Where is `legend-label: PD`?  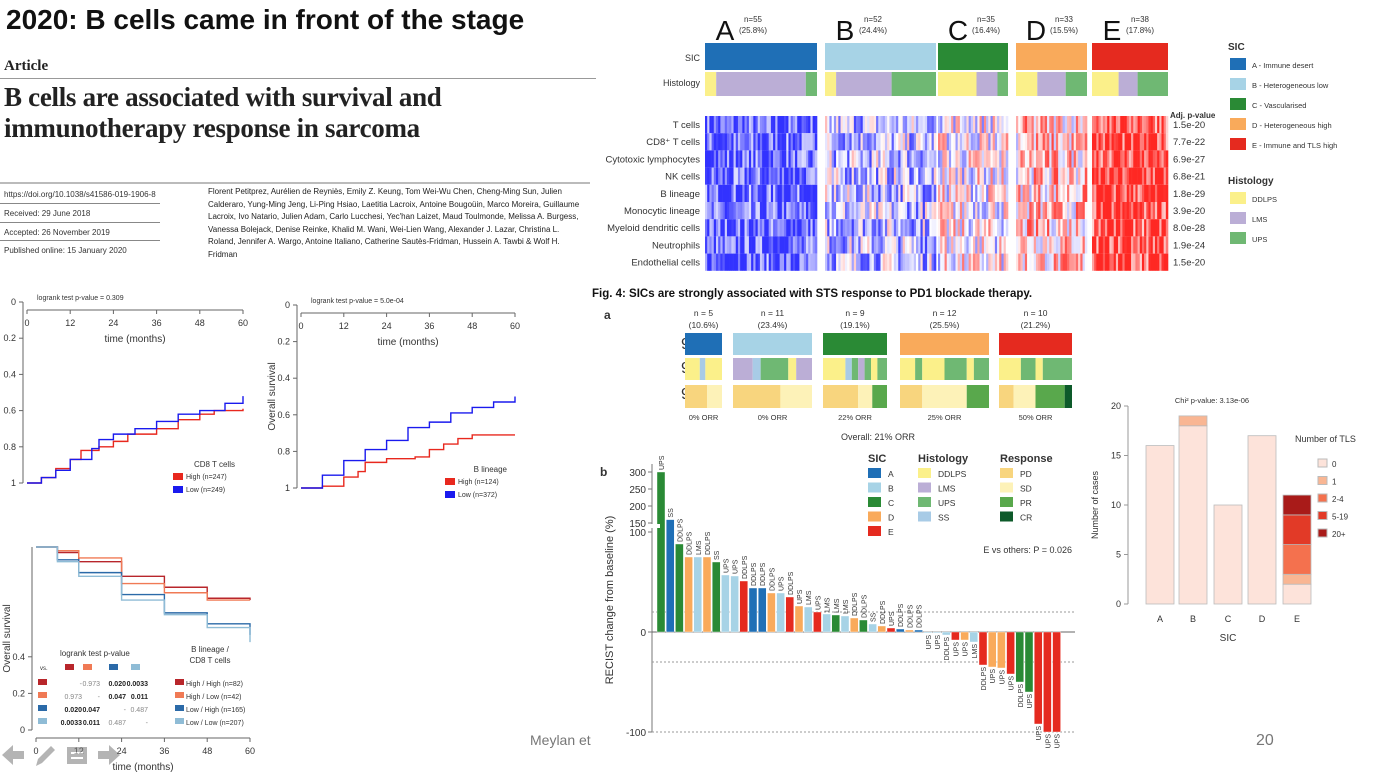 legend-label: PD is located at coordinates (1026, 474).